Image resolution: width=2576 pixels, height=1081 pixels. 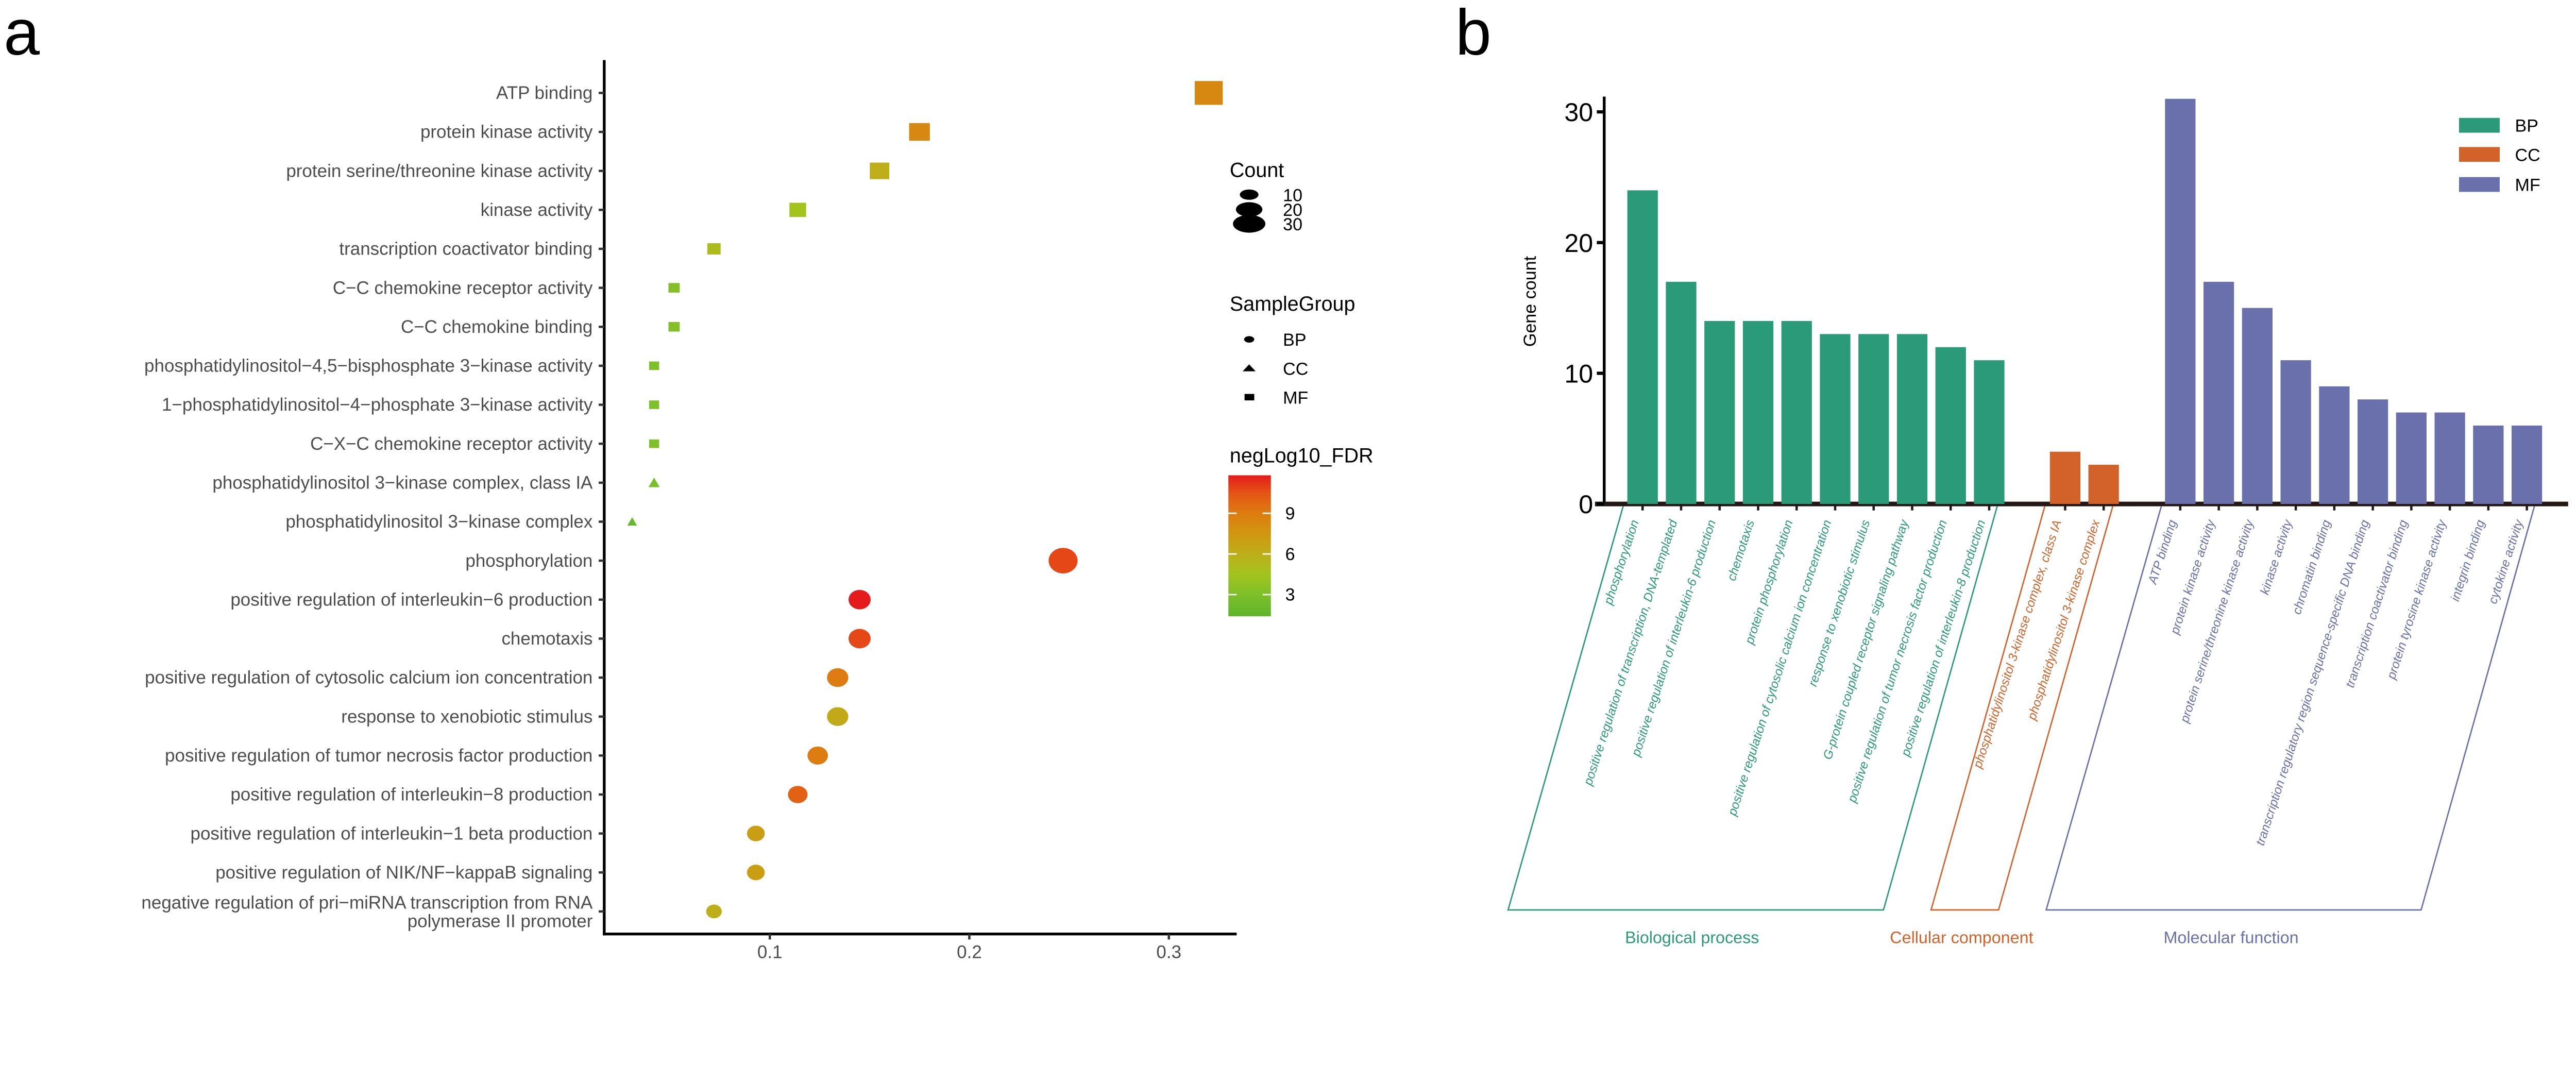 I want to click on group-bracket-MF, so click(x=2290, y=708).